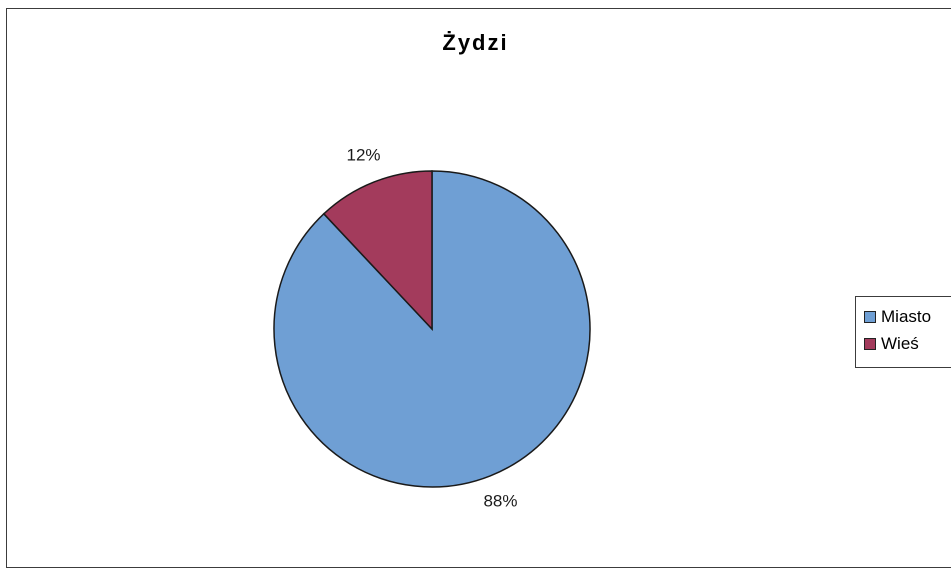 The width and height of the screenshot is (951, 576). What do you see at coordinates (870, 343) in the screenshot?
I see `legend-swatch-wies` at bounding box center [870, 343].